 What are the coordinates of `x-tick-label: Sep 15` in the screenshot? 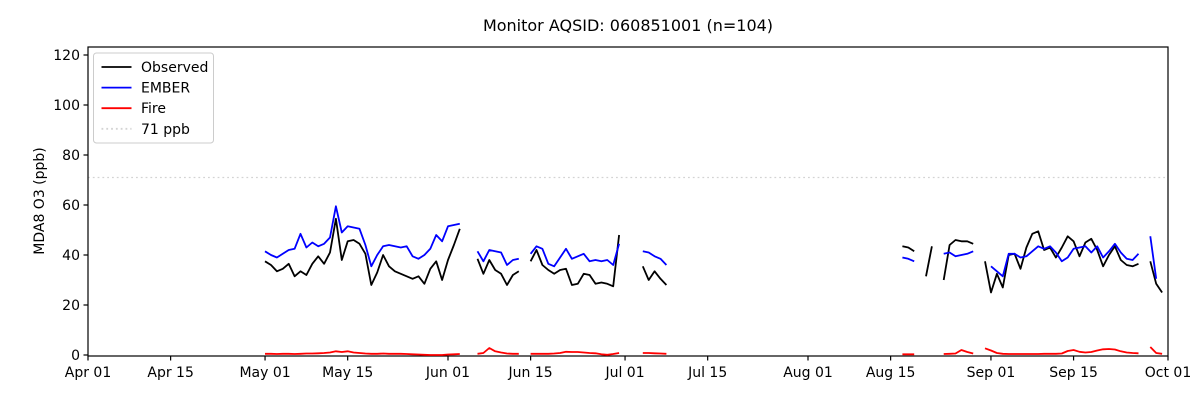 It's located at (1073, 373).